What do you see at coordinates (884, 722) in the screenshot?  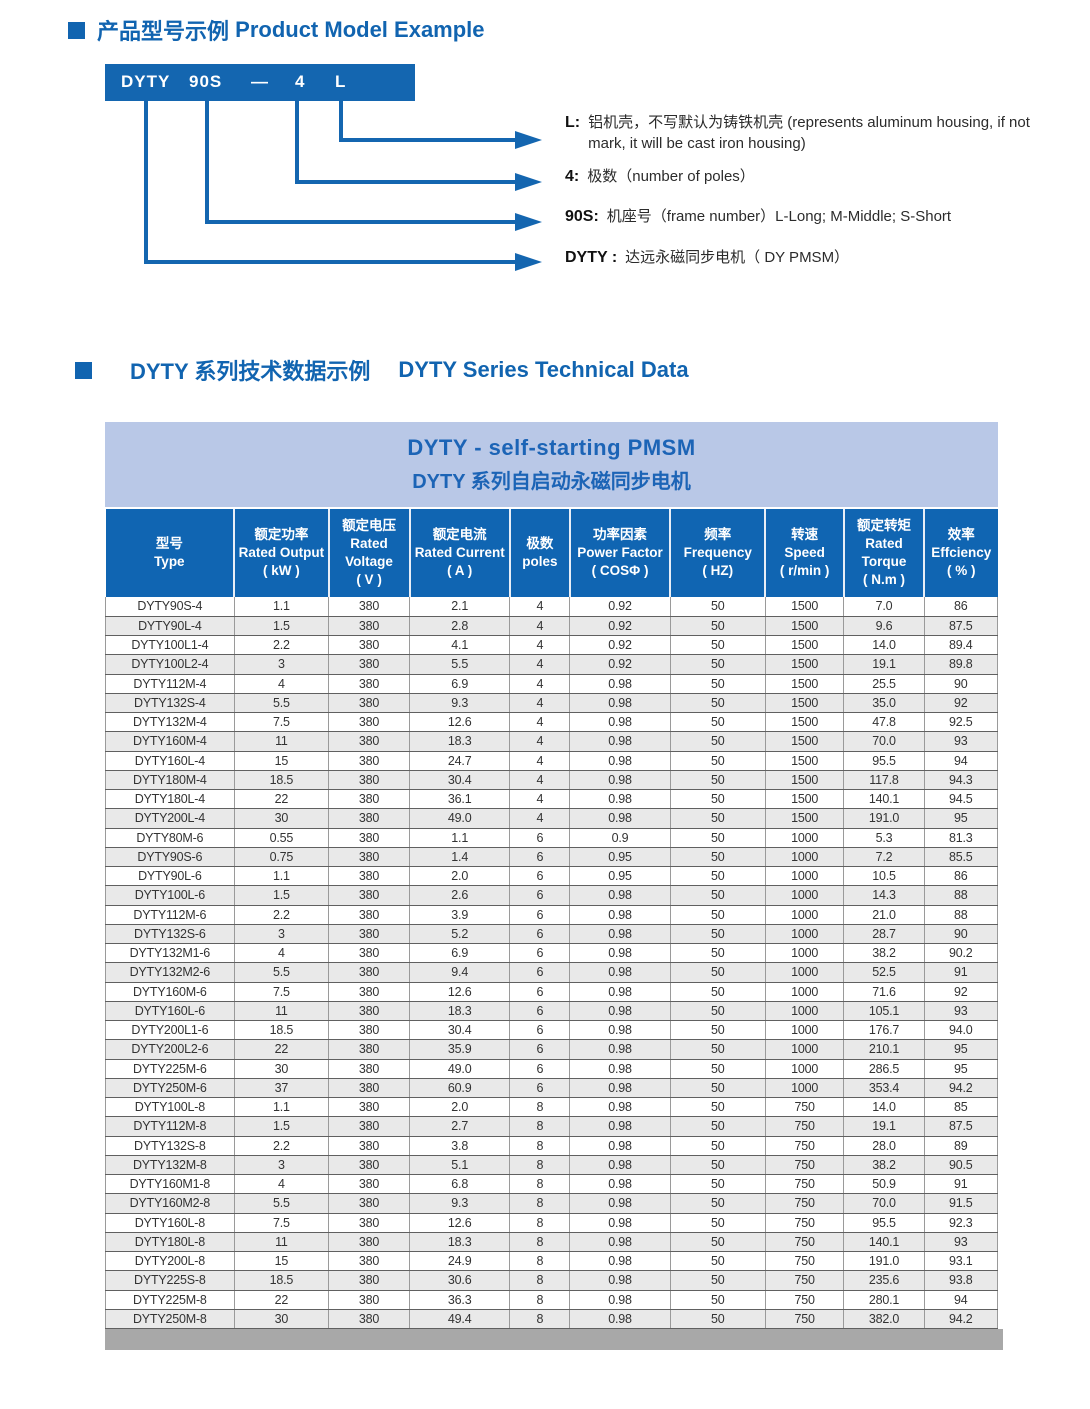 I see `value-cell: 47.8` at bounding box center [884, 722].